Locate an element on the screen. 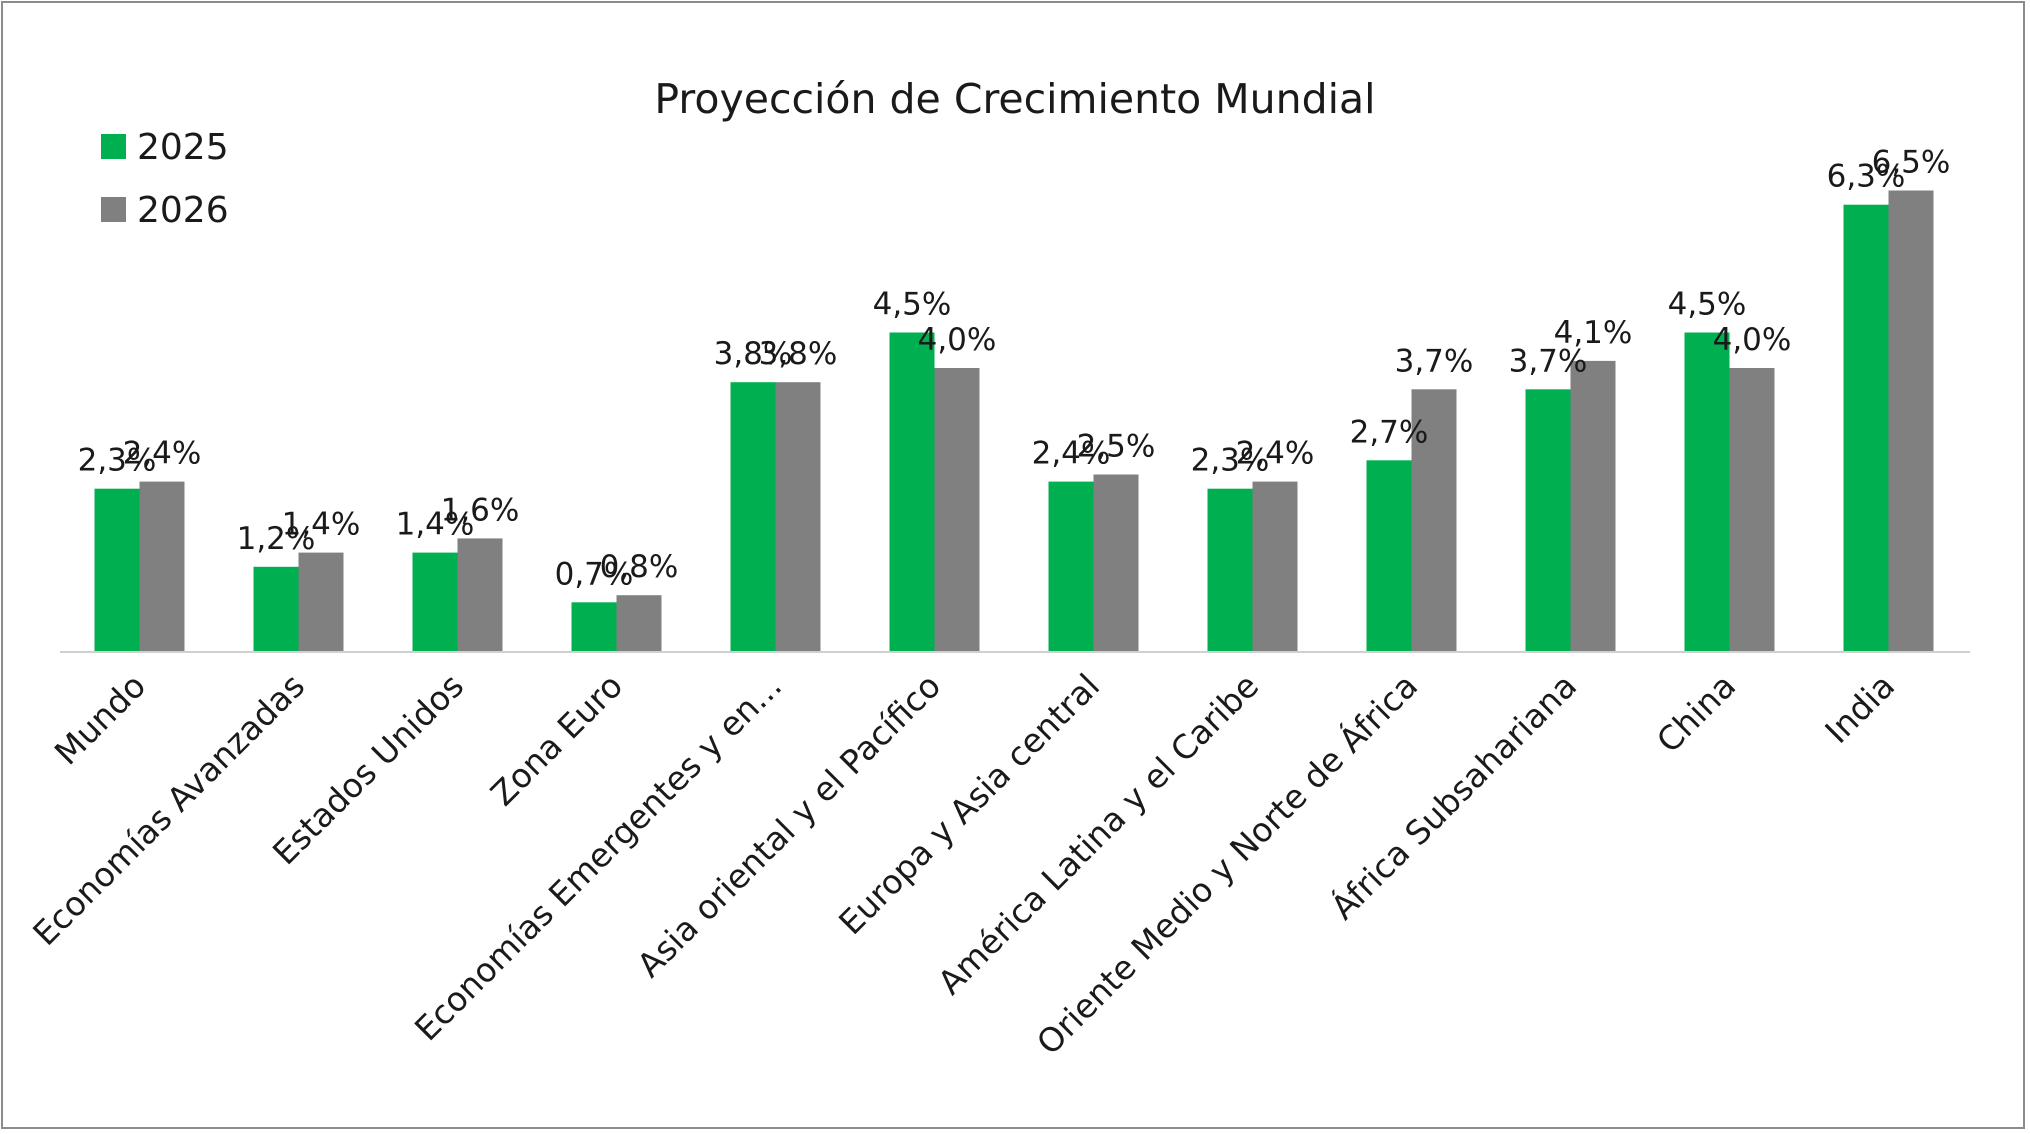  data-label-2026-11: 4,0% is located at coordinates (1752, 340).